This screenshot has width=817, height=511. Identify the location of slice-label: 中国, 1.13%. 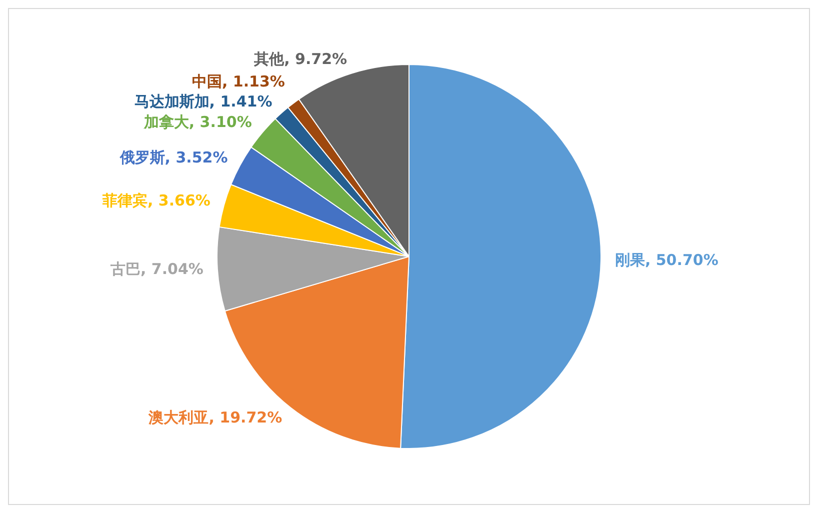
(238, 81).